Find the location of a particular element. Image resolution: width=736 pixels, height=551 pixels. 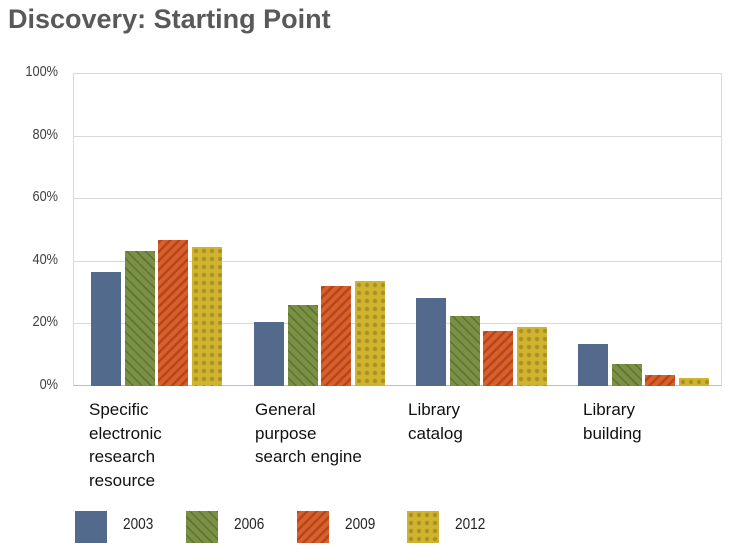

y-axis-tick-label: 0% is located at coordinates (48, 384).